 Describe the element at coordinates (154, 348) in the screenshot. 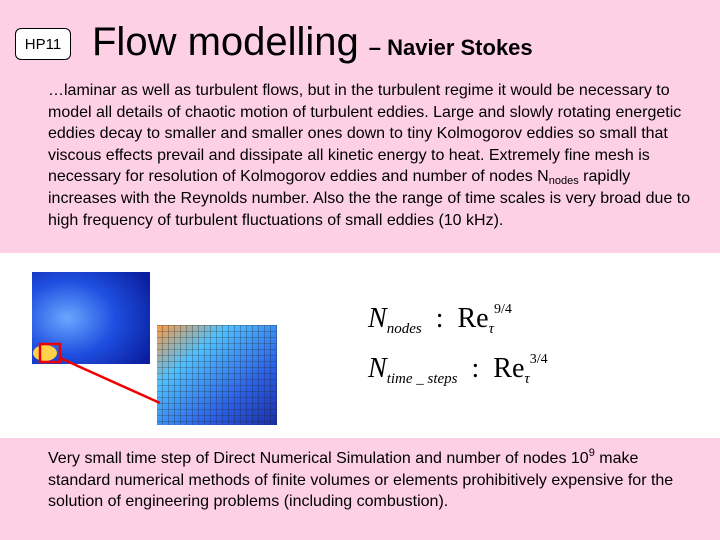

I see `figures` at that location.